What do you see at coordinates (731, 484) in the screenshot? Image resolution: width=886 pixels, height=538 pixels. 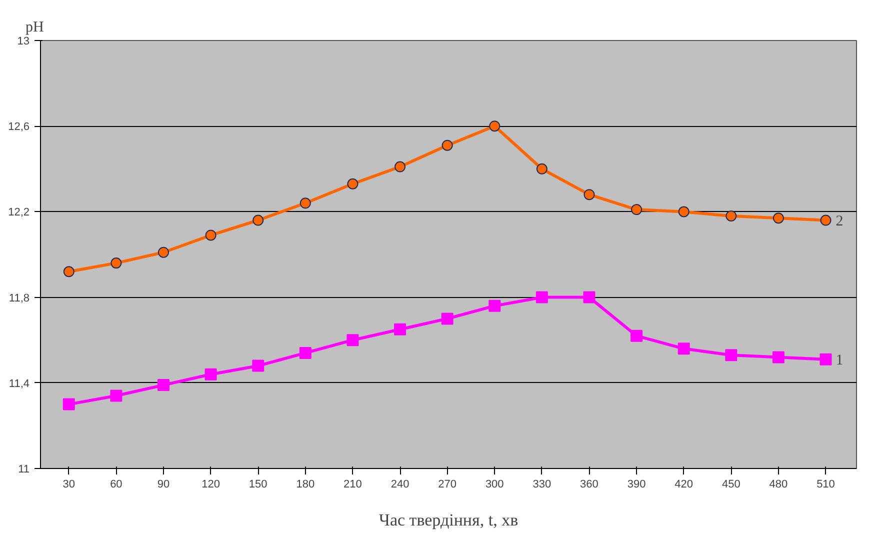 I see `x-tick-label: 450` at bounding box center [731, 484].